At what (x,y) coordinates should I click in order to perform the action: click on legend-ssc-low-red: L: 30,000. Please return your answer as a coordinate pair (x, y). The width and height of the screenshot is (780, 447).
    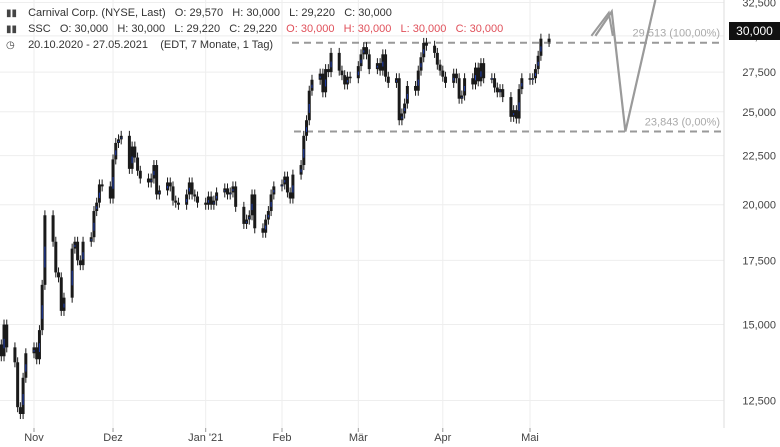
    Looking at the image, I should click on (423, 29).